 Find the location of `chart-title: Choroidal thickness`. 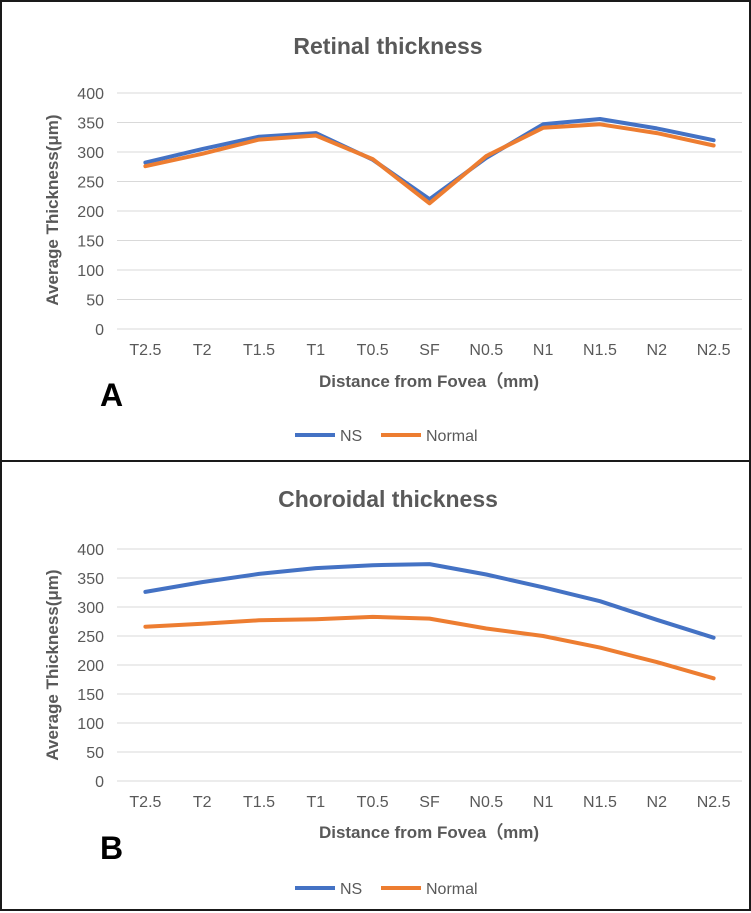

chart-title: Choroidal thickness is located at coordinates (388, 499).